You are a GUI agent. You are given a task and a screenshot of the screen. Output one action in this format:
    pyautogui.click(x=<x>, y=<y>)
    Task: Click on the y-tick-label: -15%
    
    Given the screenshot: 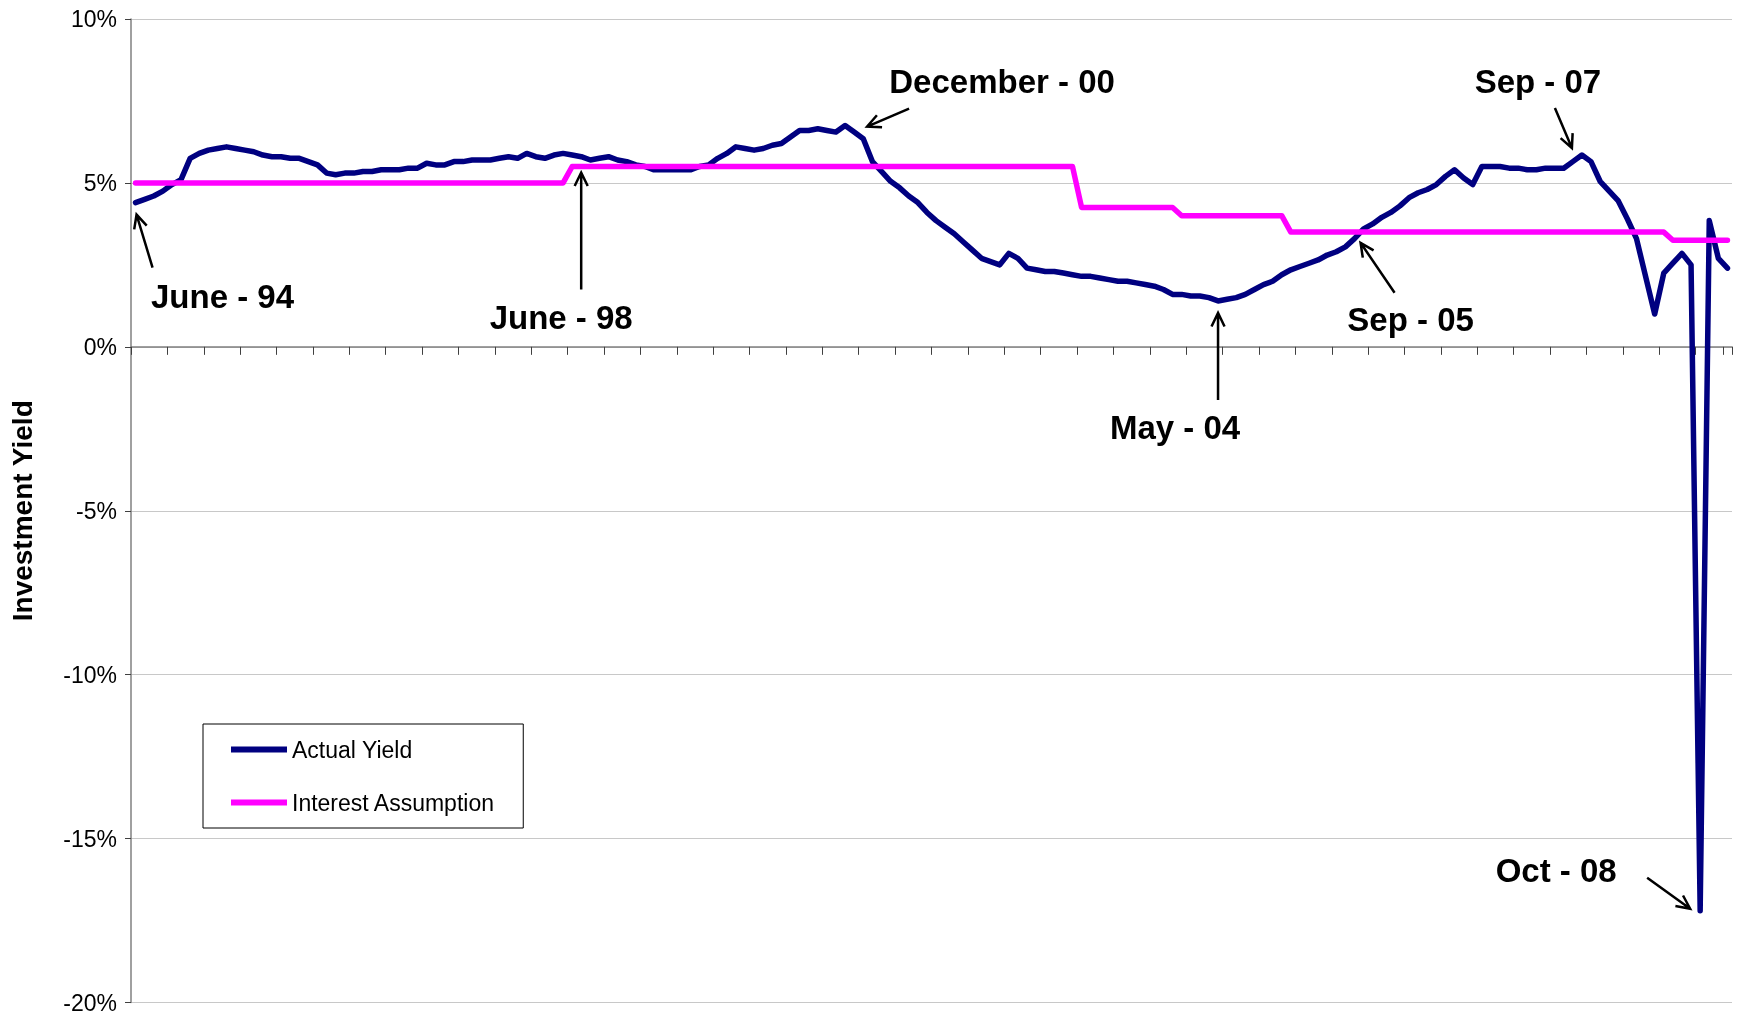 What is the action you would take?
    pyautogui.click(x=90, y=838)
    